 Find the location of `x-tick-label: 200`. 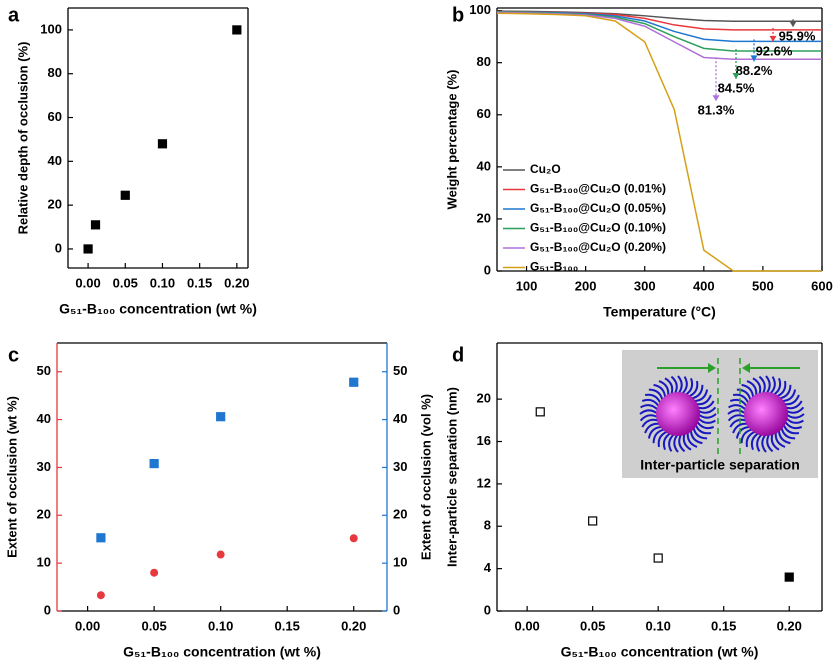

x-tick-label: 200 is located at coordinates (586, 285).